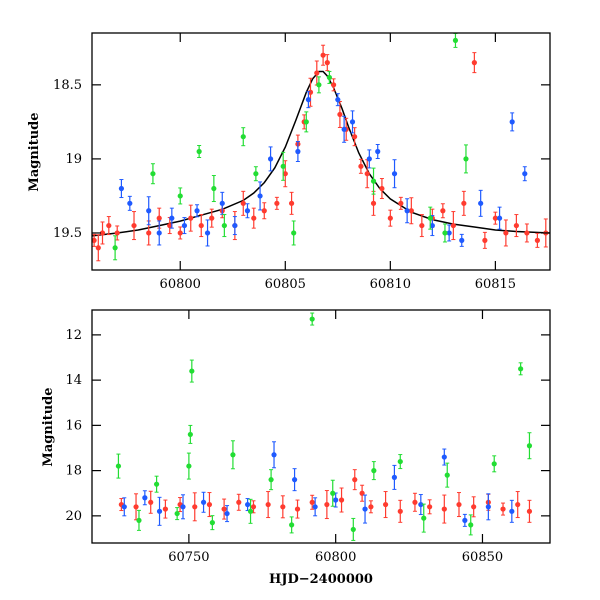 This screenshot has width=600, height=600. I want to click on bottom-ylabel: Magnitude, so click(48, 426).